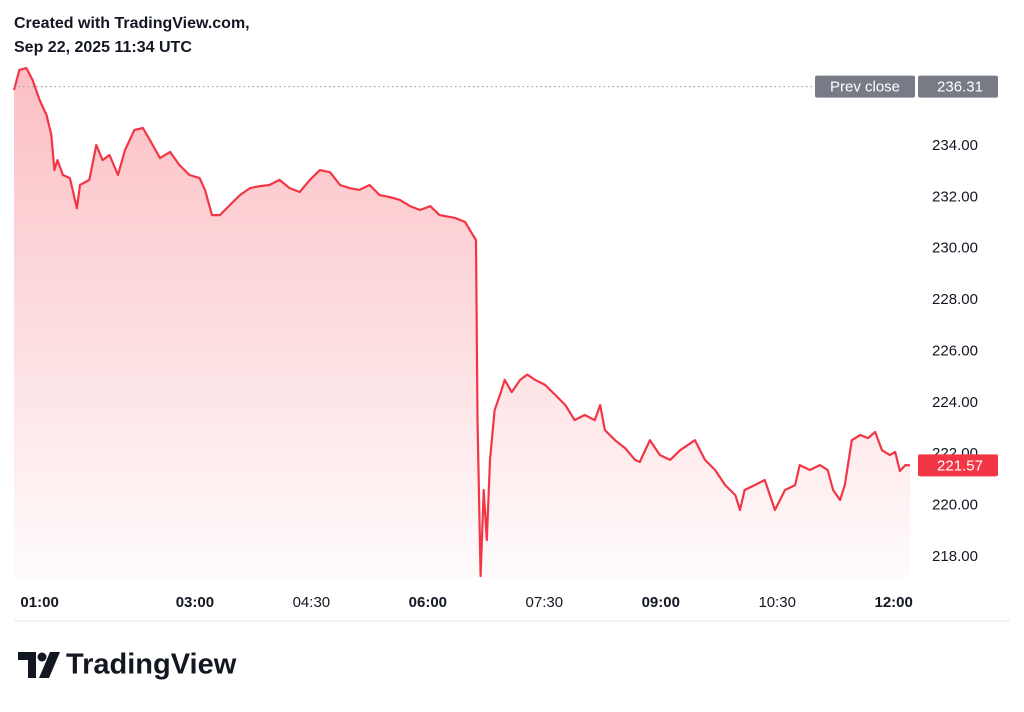 Image resolution: width=1024 pixels, height=712 pixels. I want to click on x-tick-label: 03:00, so click(195, 602).